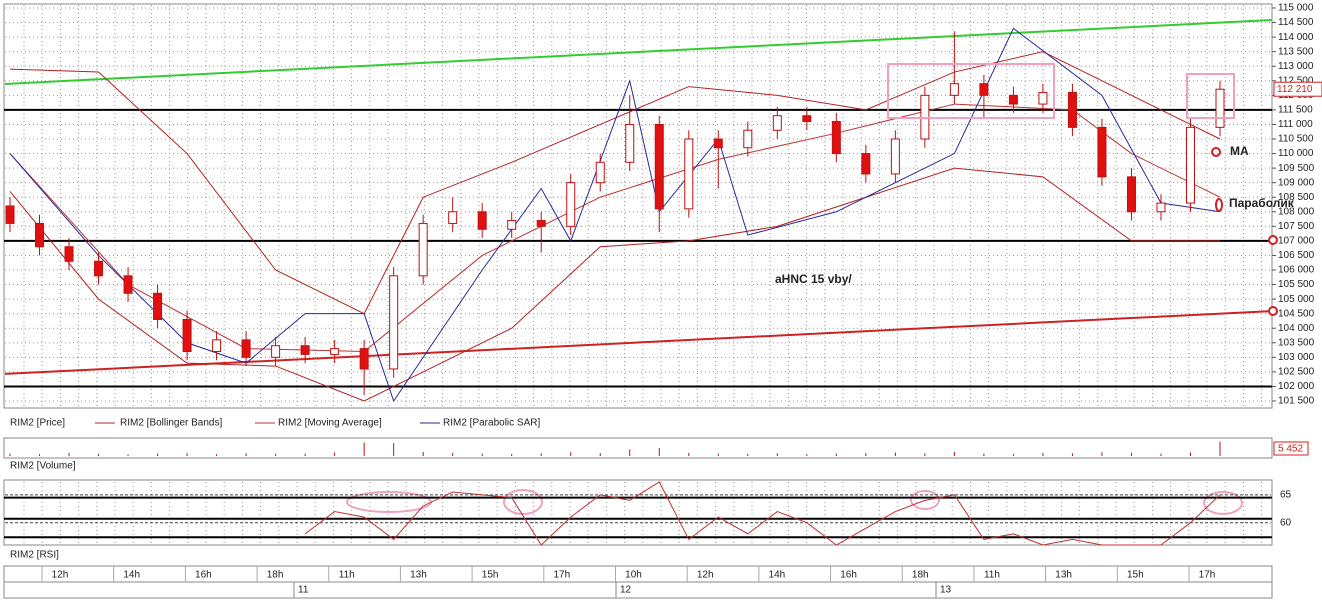  I want to click on y-tick-label: 102 500, so click(1296, 372).